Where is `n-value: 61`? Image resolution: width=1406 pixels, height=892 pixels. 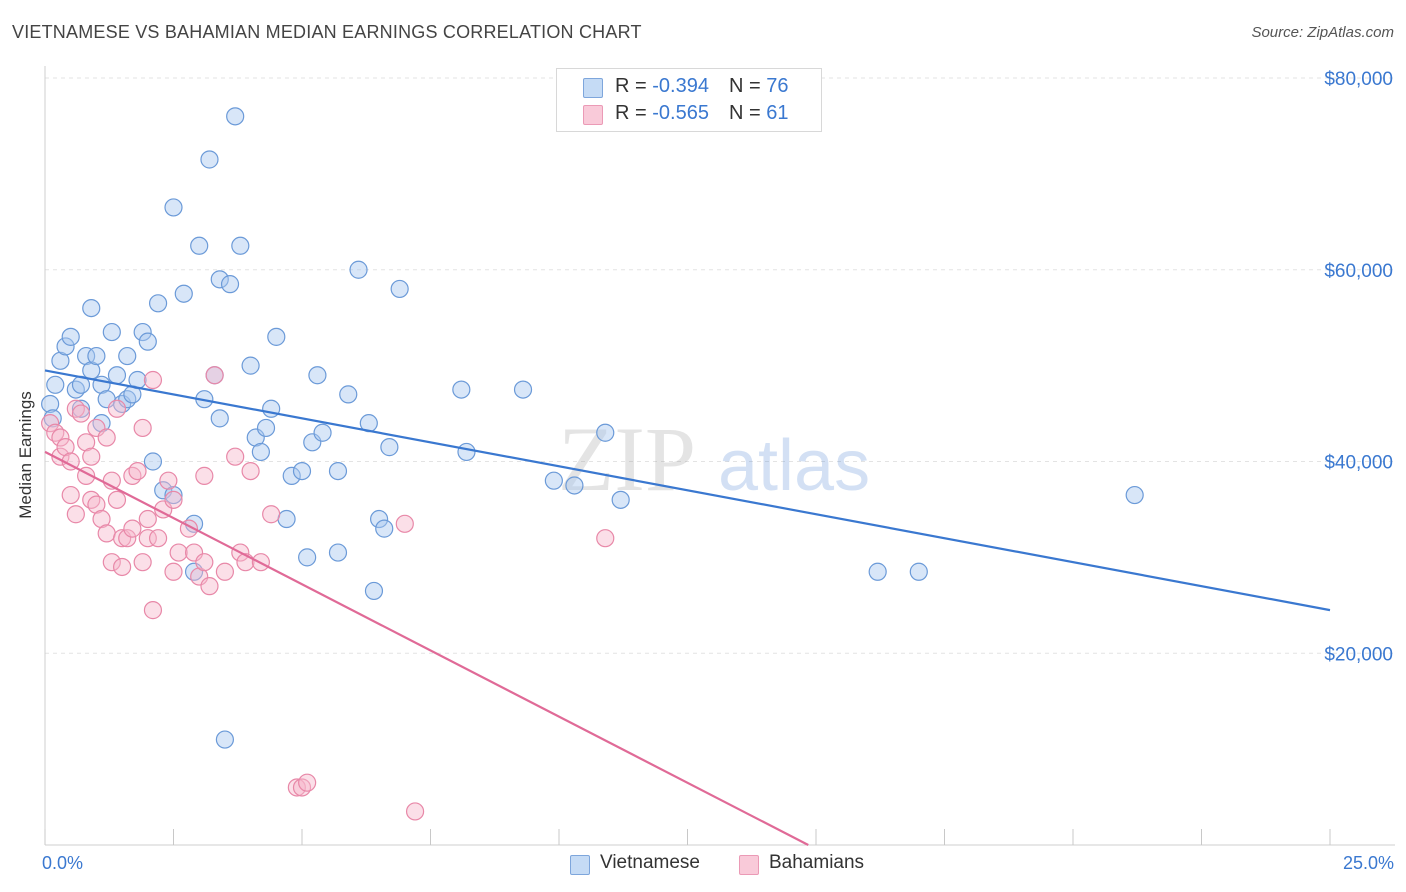
n-value: 61 is located at coordinates (777, 113).